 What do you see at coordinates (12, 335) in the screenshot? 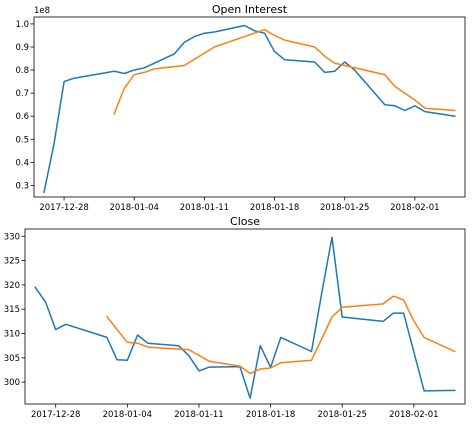
I see `y-tick-label: 310` at bounding box center [12, 335].